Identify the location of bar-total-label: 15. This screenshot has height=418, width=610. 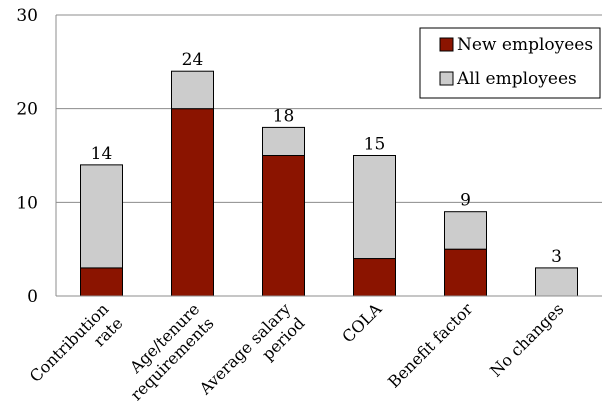
(375, 145).